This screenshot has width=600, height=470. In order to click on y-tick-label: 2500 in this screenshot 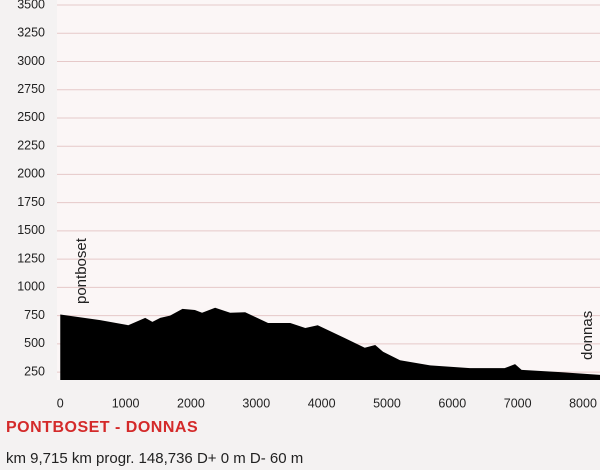, I will do `click(31, 117)`.